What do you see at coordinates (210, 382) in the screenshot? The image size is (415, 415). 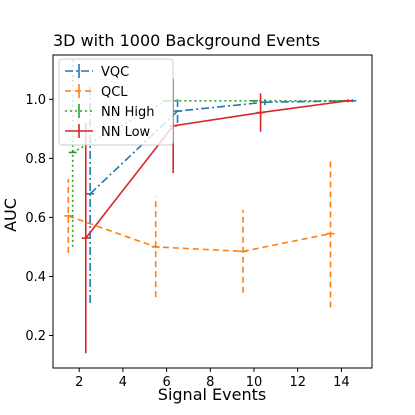 I see `x-tick-label-3: 8` at bounding box center [210, 382].